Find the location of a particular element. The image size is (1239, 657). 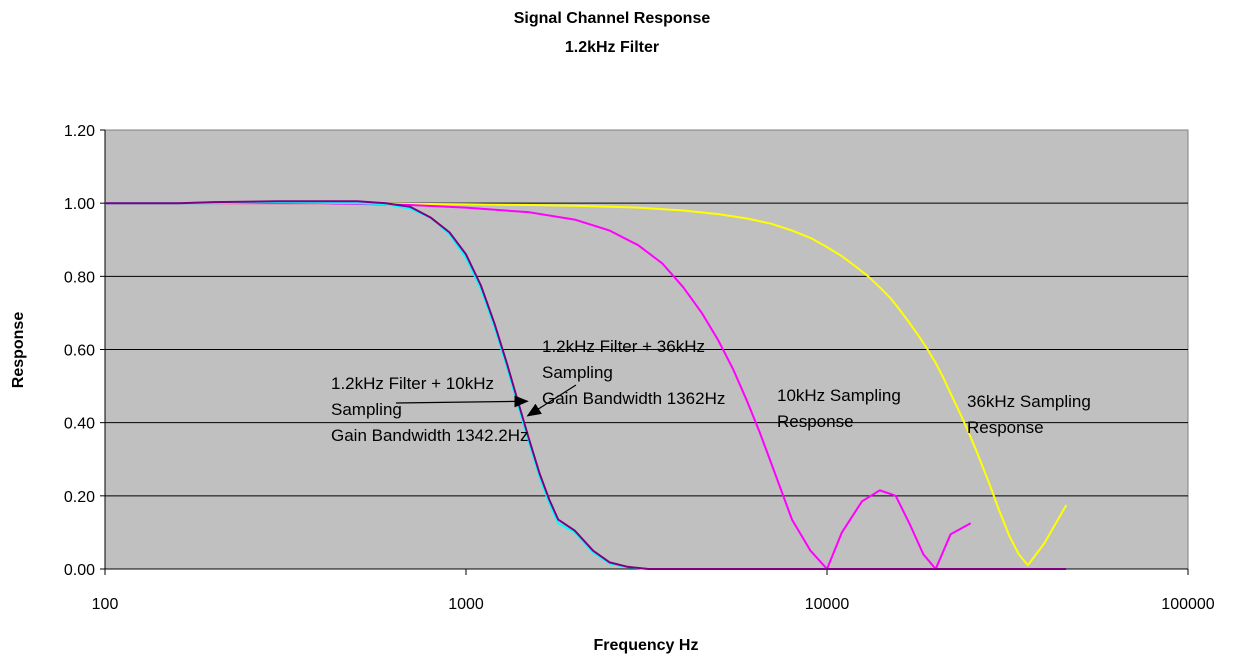

chart-title: Signal Channel Response is located at coordinates (612, 18).